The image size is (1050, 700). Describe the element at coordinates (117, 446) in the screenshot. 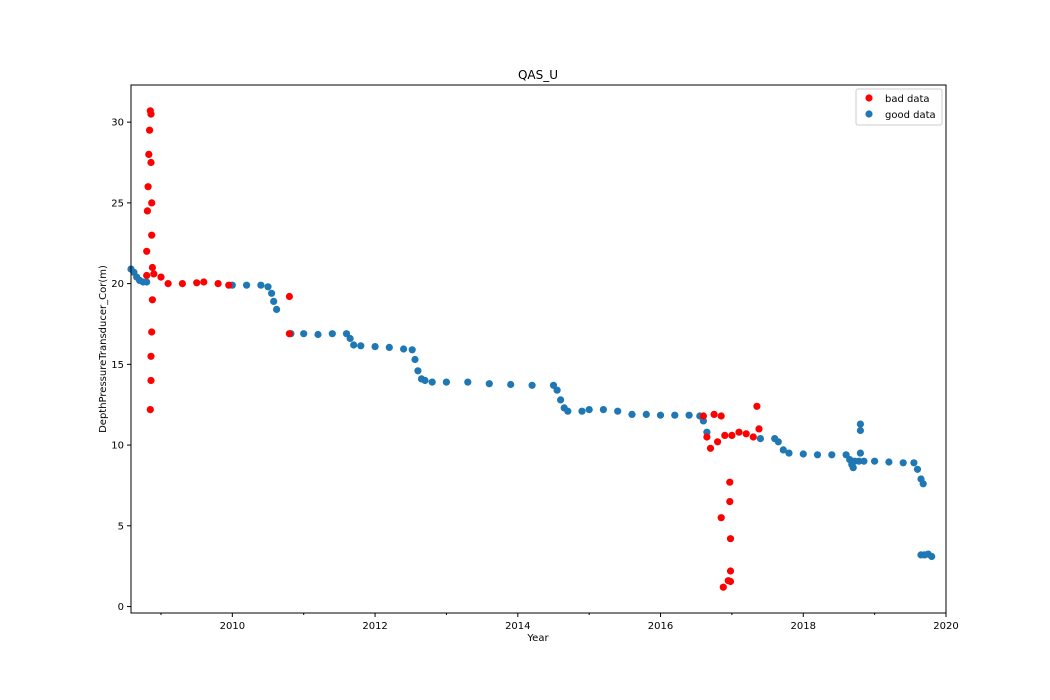

I see `y-tick-label: 10` at that location.